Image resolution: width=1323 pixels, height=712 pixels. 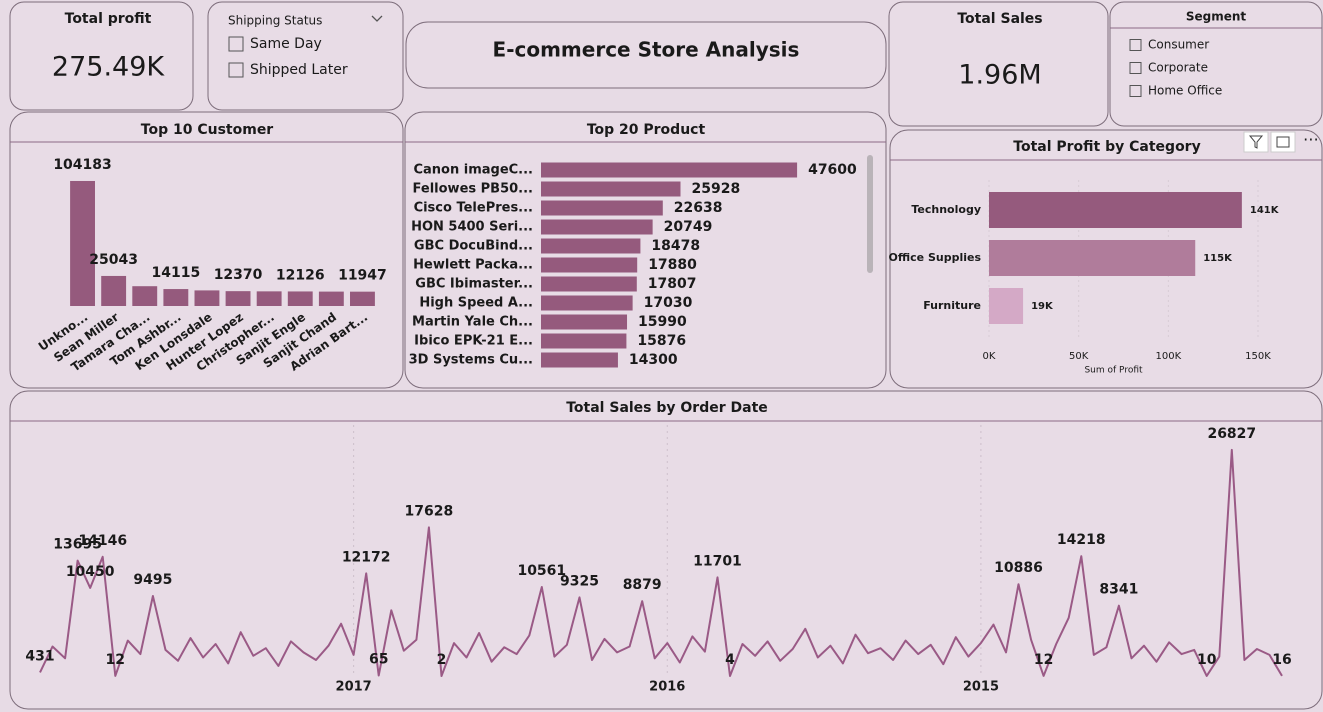 I want to click on data-label: 10450, so click(x=90, y=572).